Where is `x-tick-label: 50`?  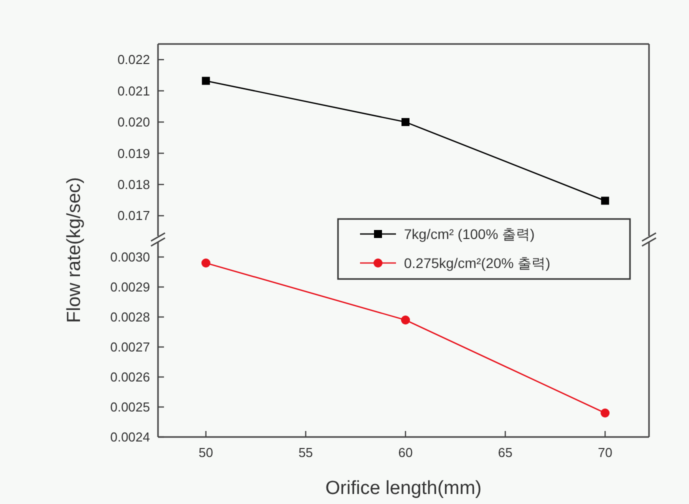
x-tick-label: 50 is located at coordinates (206, 452).